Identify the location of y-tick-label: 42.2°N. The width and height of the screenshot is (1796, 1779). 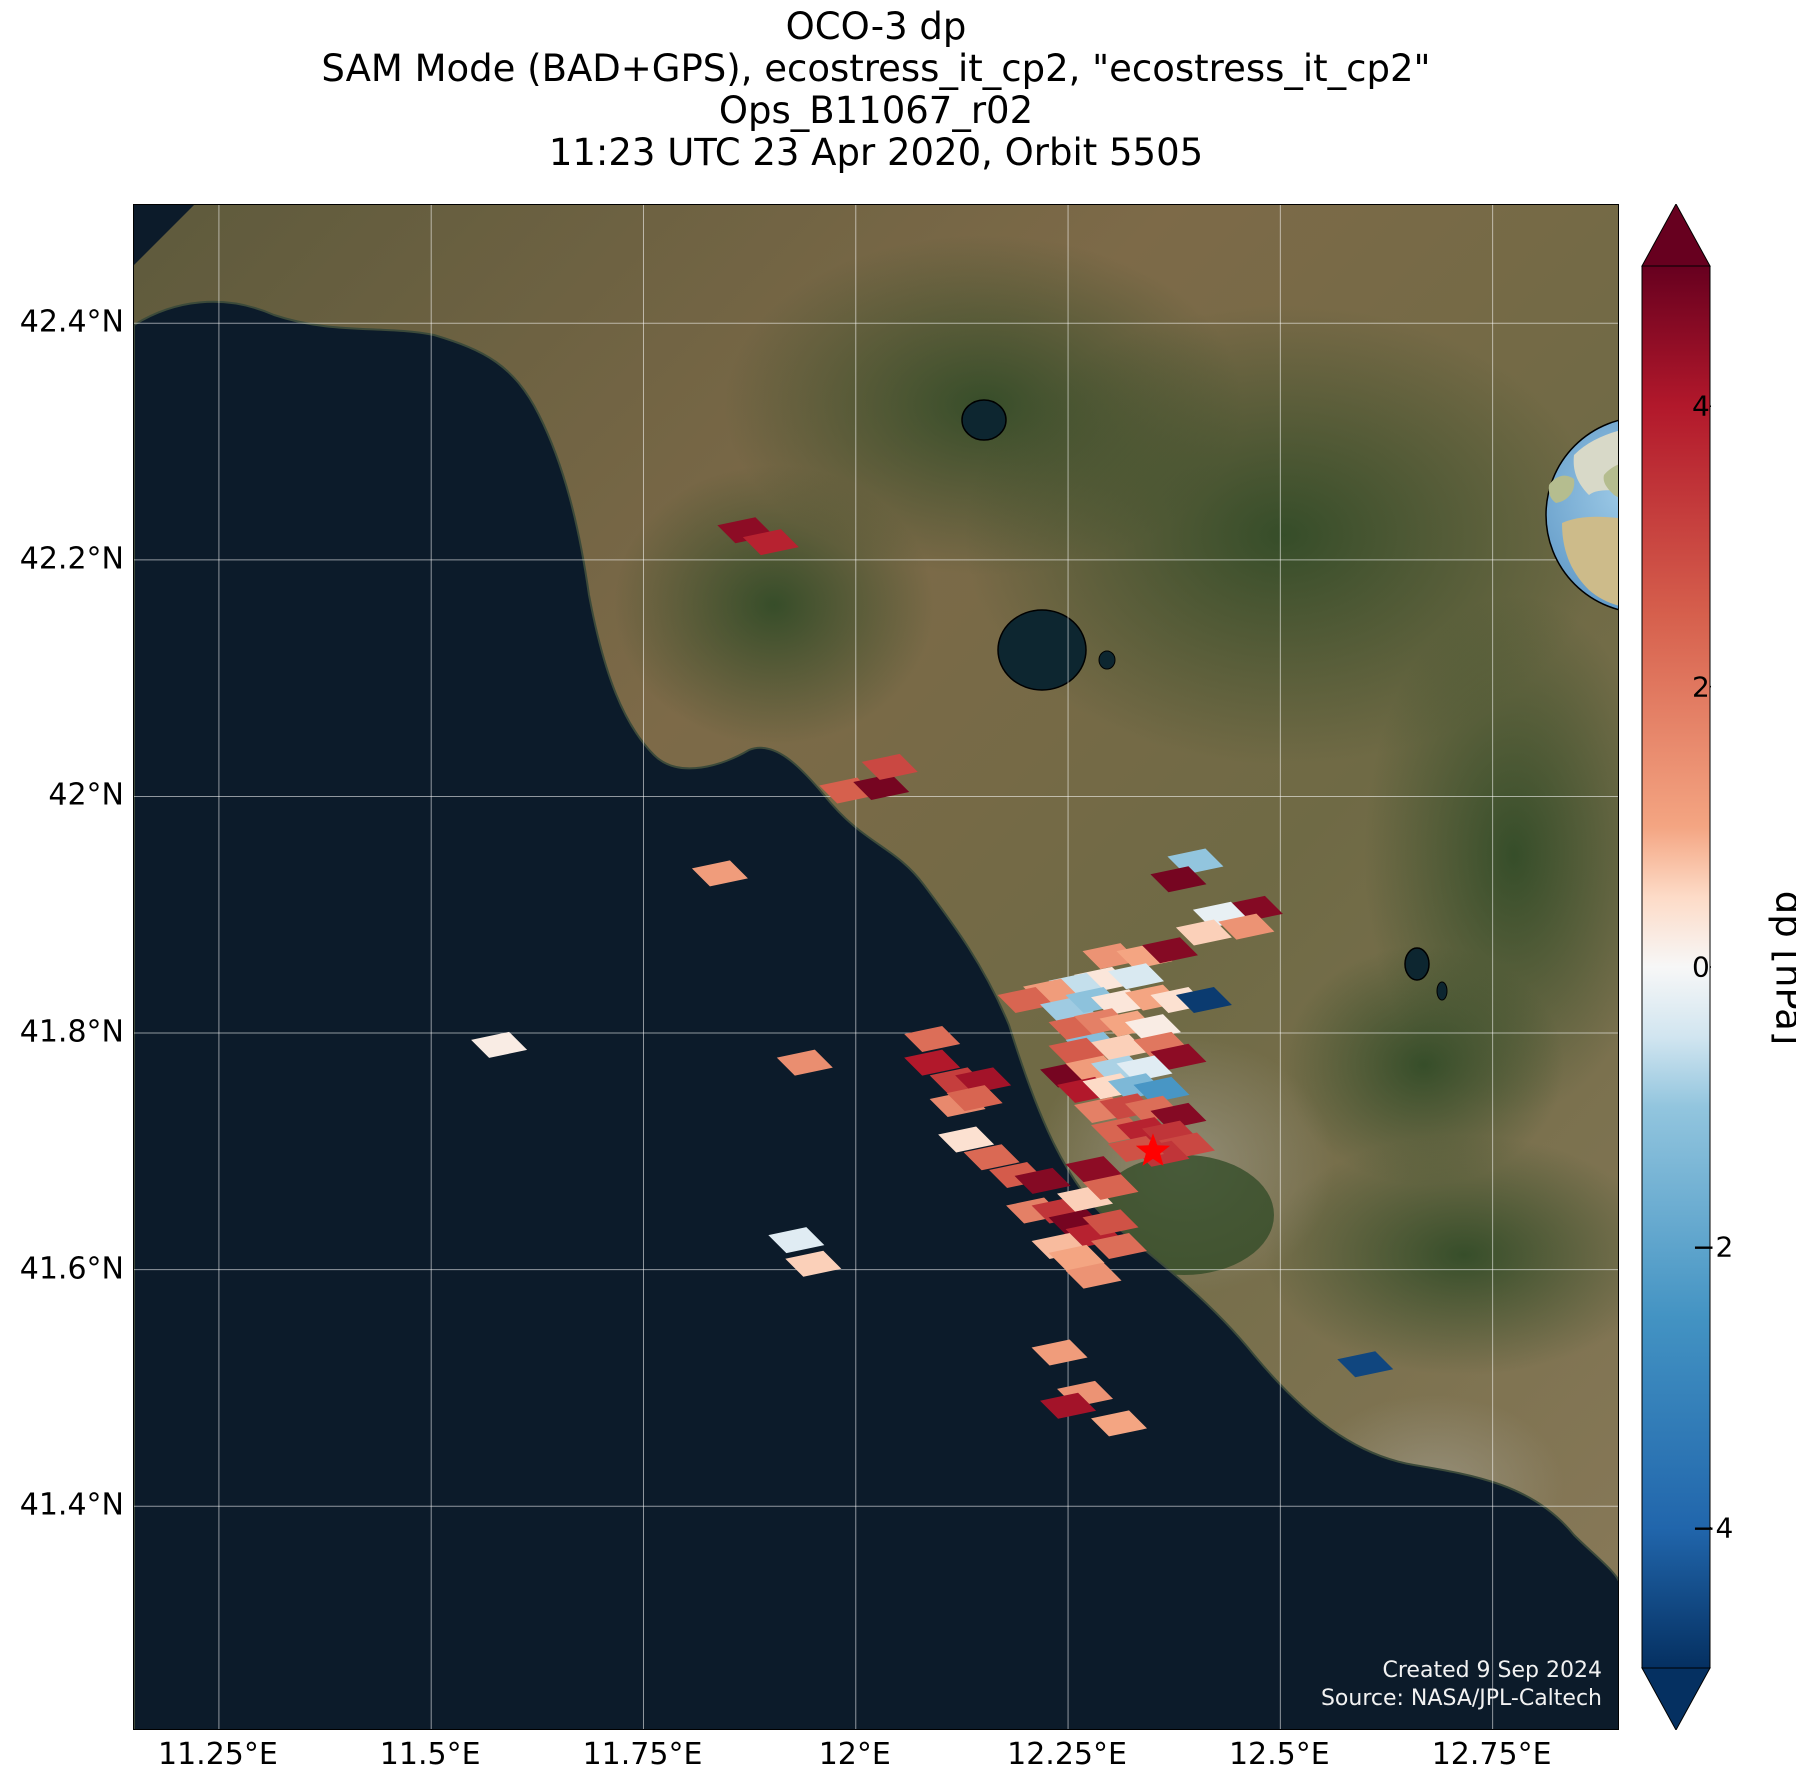
(71, 559).